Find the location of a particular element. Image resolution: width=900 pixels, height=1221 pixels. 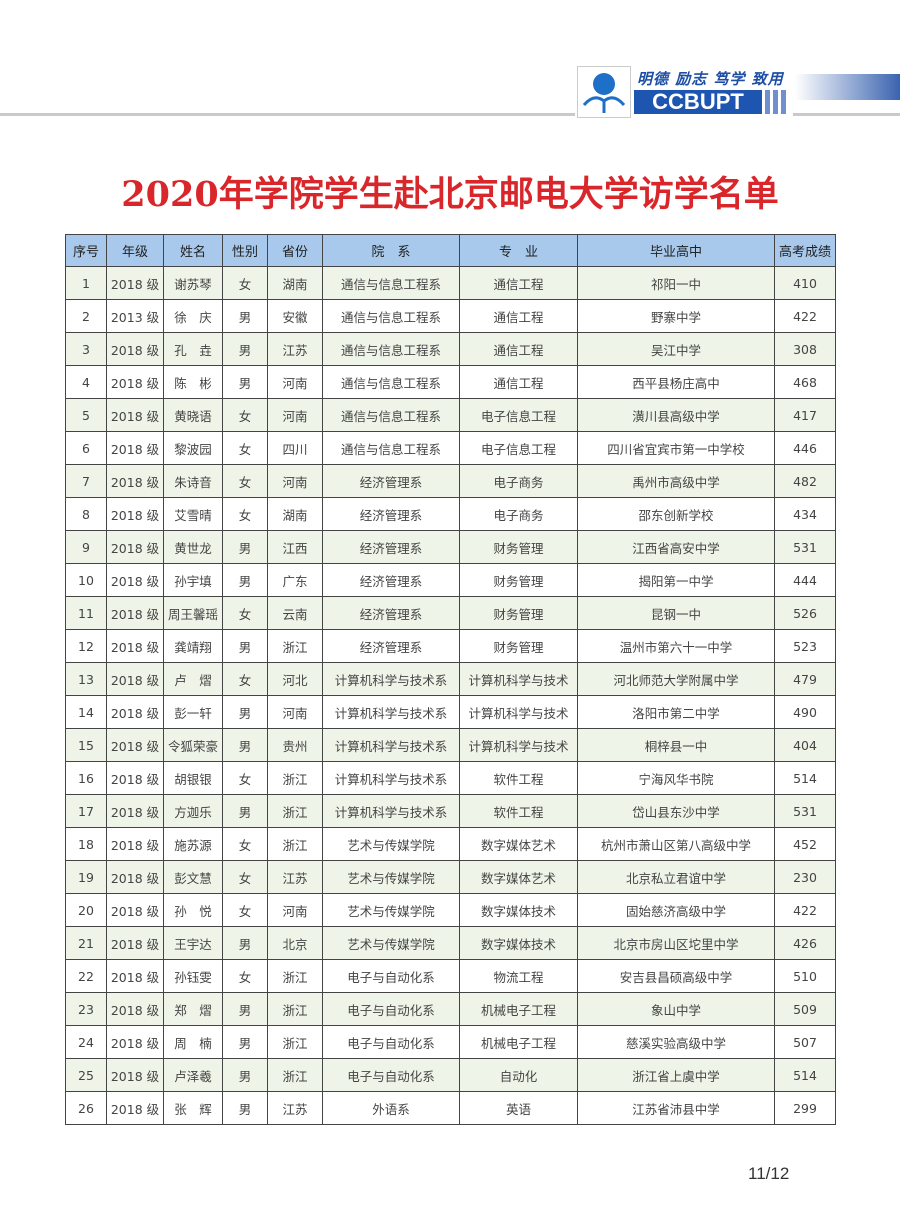

table-cell: 22 is located at coordinates (86, 976).